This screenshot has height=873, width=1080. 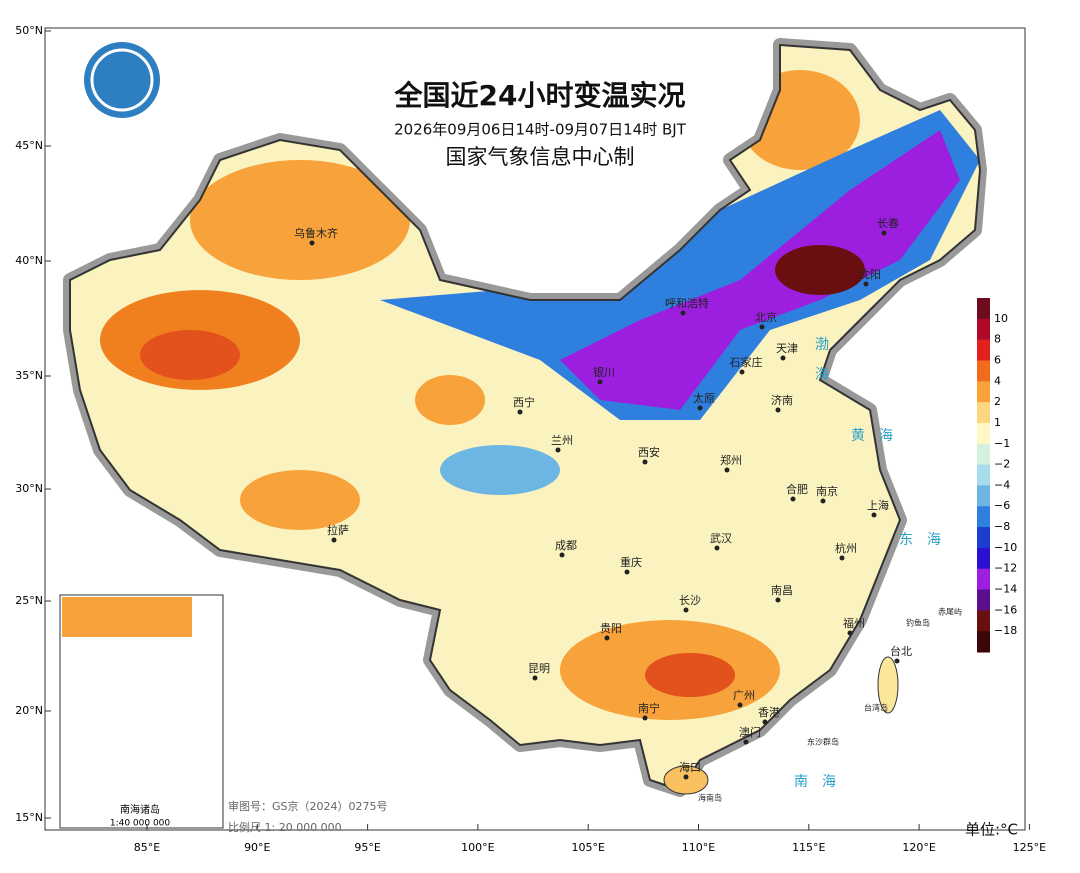 What do you see at coordinates (29, 710) in the screenshot?
I see `lat-label: 20°N` at bounding box center [29, 710].